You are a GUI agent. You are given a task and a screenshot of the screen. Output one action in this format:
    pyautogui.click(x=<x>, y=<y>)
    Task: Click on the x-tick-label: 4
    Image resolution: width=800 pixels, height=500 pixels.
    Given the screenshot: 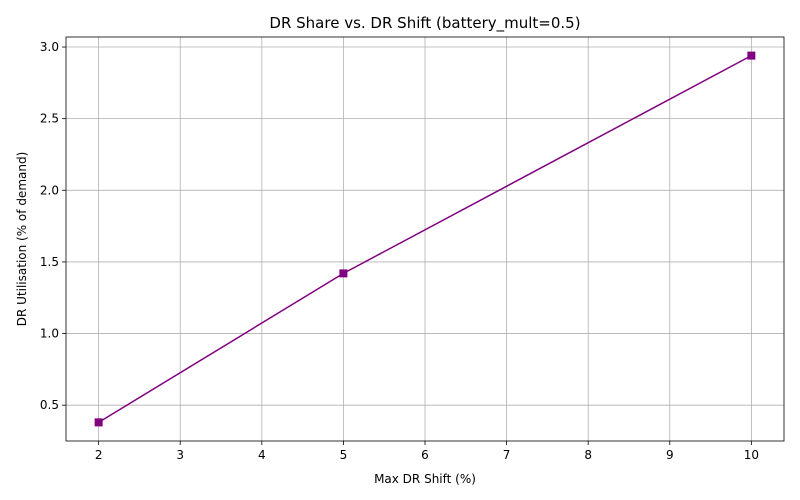 What is the action you would take?
    pyautogui.click(x=262, y=455)
    